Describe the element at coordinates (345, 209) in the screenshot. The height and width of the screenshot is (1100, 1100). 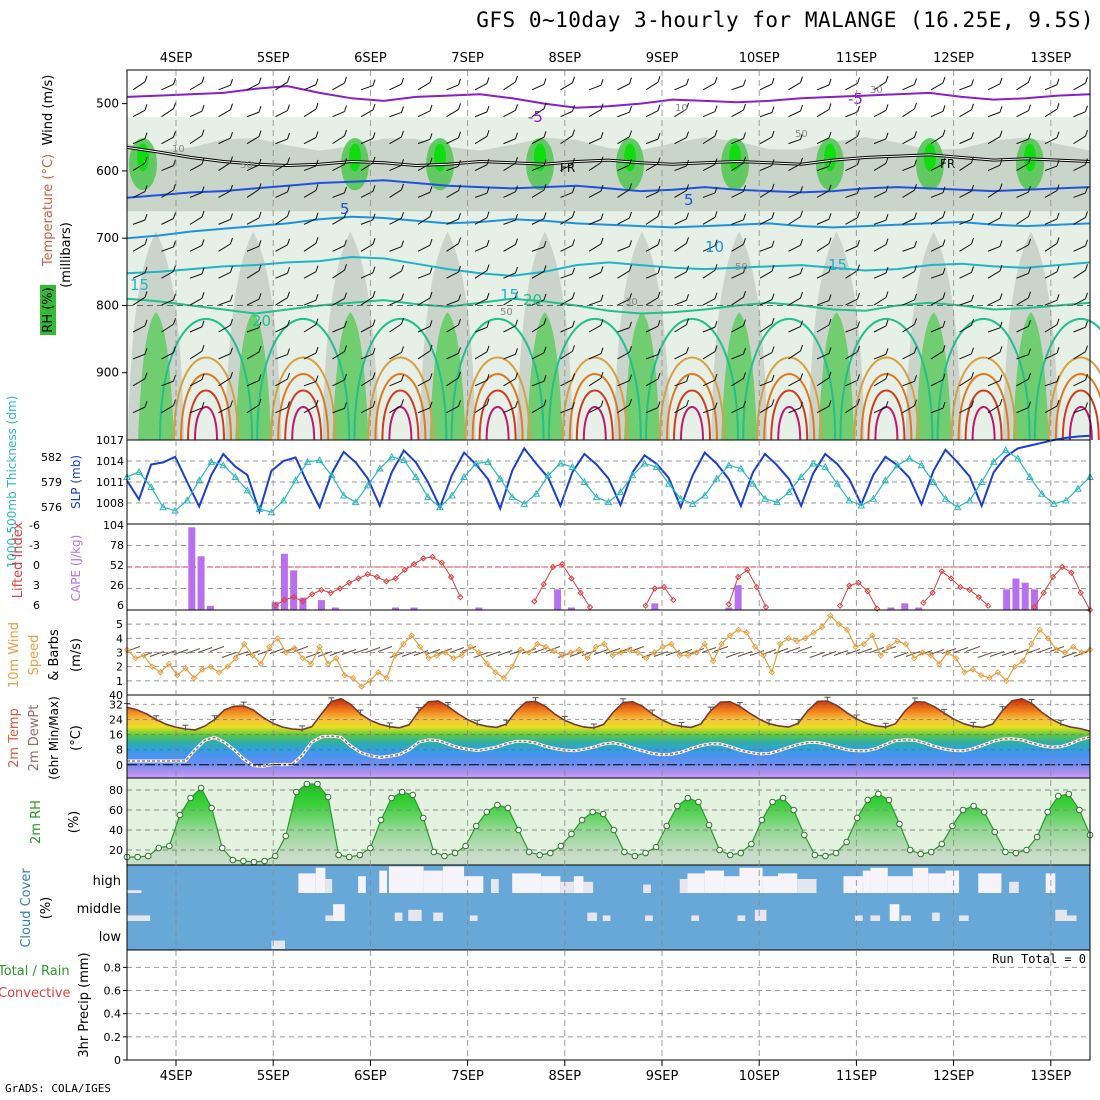
I see `isotherm-label: 5` at that location.